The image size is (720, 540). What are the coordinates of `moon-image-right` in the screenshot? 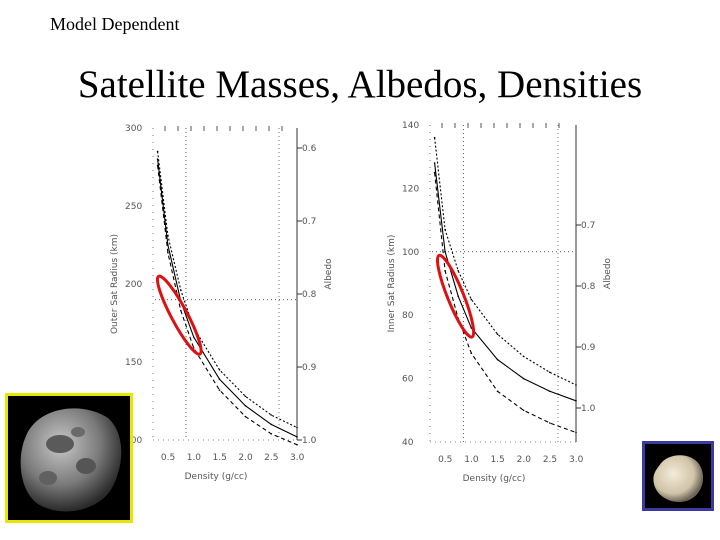 It's located at (678, 479).